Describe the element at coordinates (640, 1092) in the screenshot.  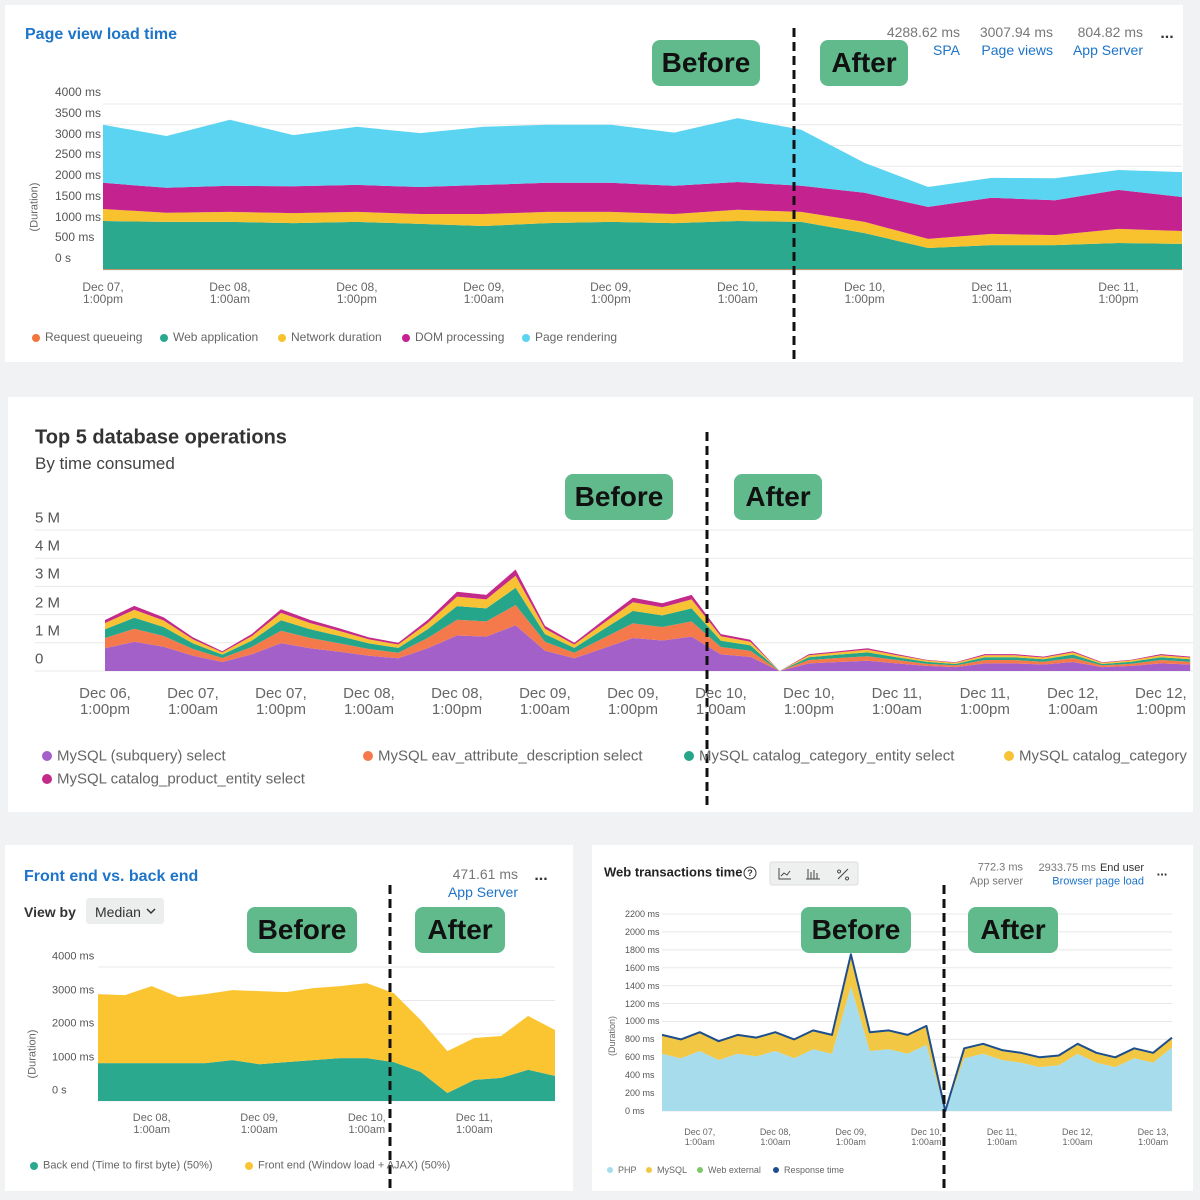
I see `y-tick-label: 200 ms` at that location.